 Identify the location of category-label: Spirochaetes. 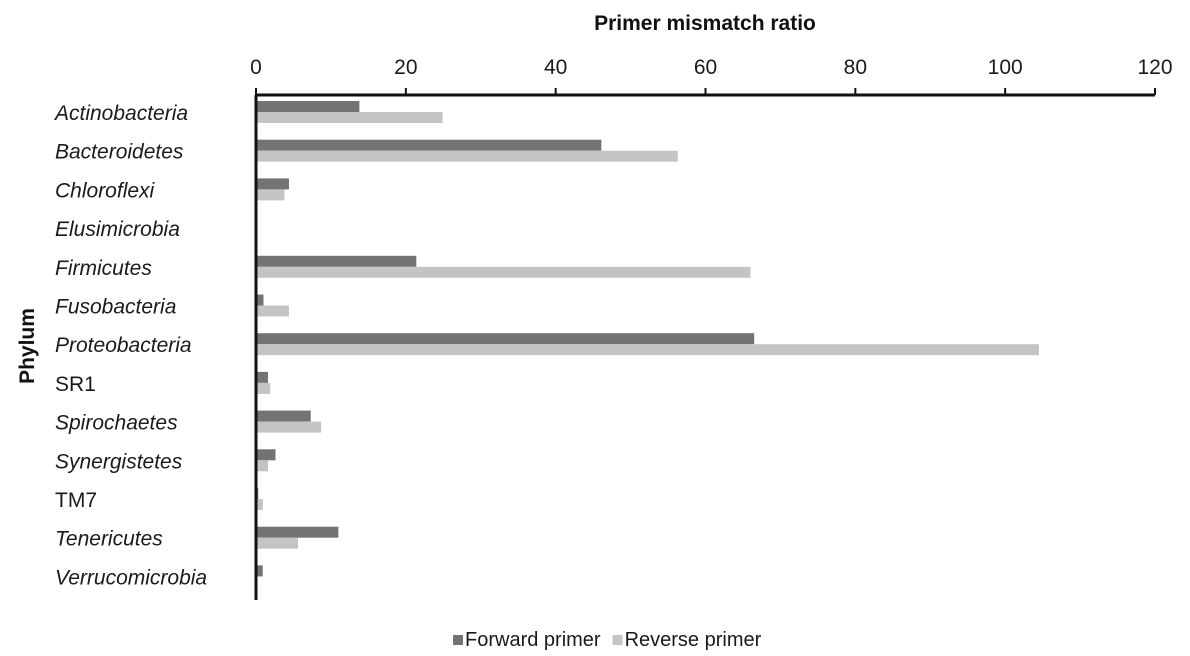
(116, 423).